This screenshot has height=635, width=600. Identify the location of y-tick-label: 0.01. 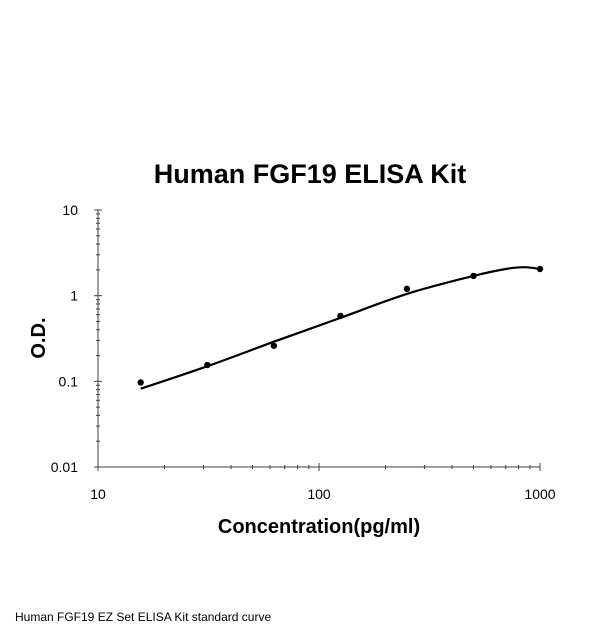
(64, 467).